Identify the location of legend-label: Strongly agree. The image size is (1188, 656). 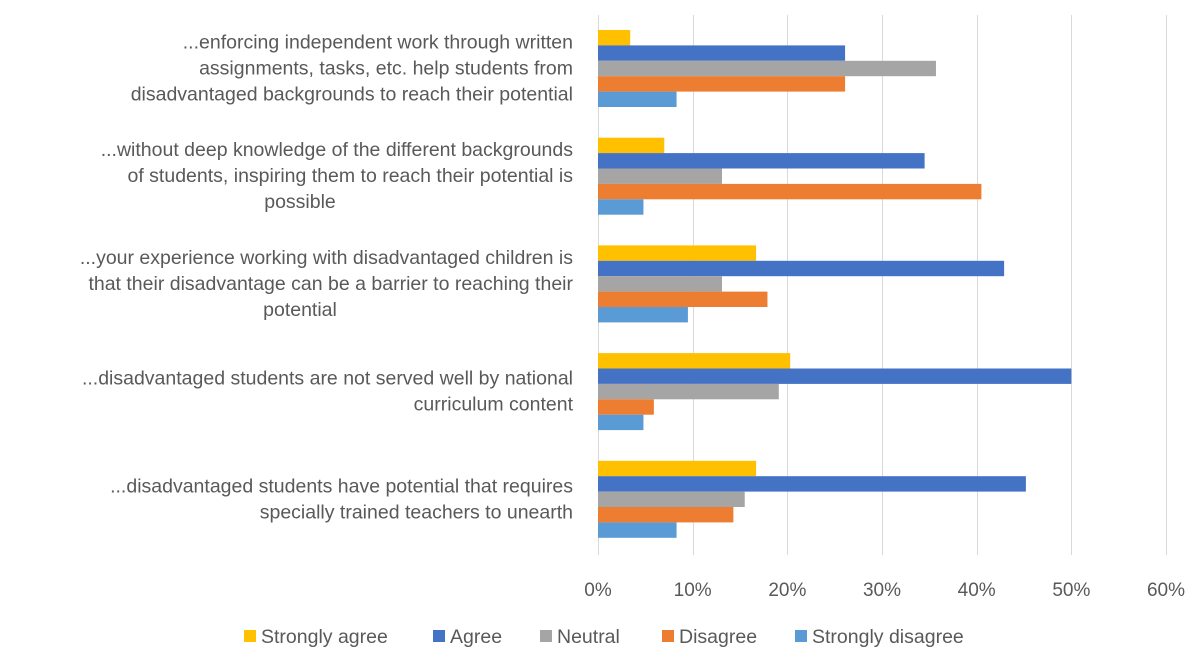
(324, 637).